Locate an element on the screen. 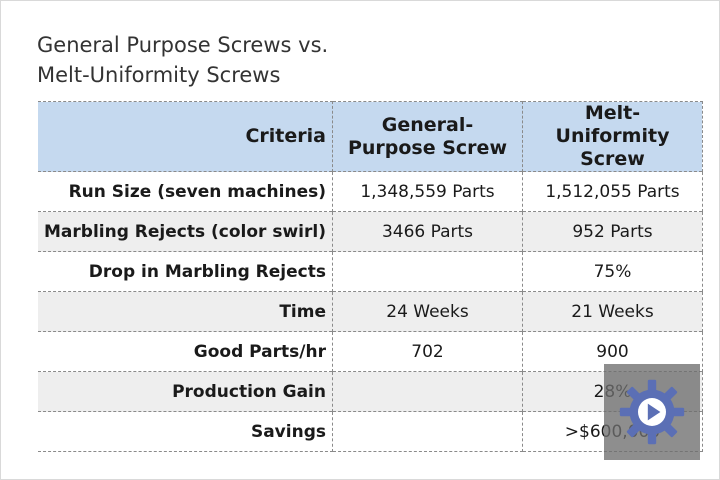  row-melt-value: 75% is located at coordinates (612, 271).